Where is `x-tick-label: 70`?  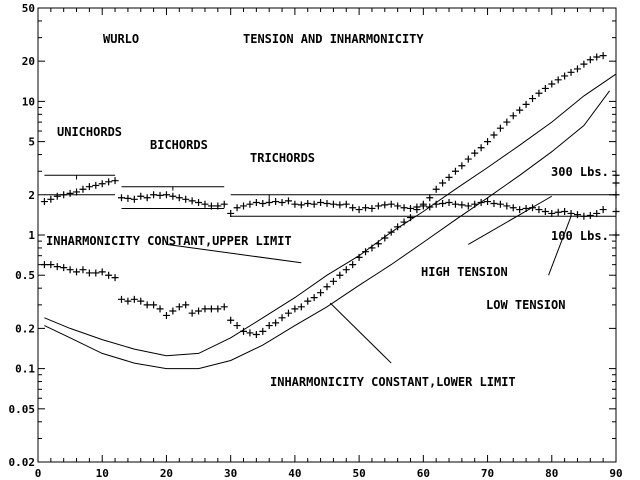 x-tick-label: 70 is located at coordinates (487, 473).